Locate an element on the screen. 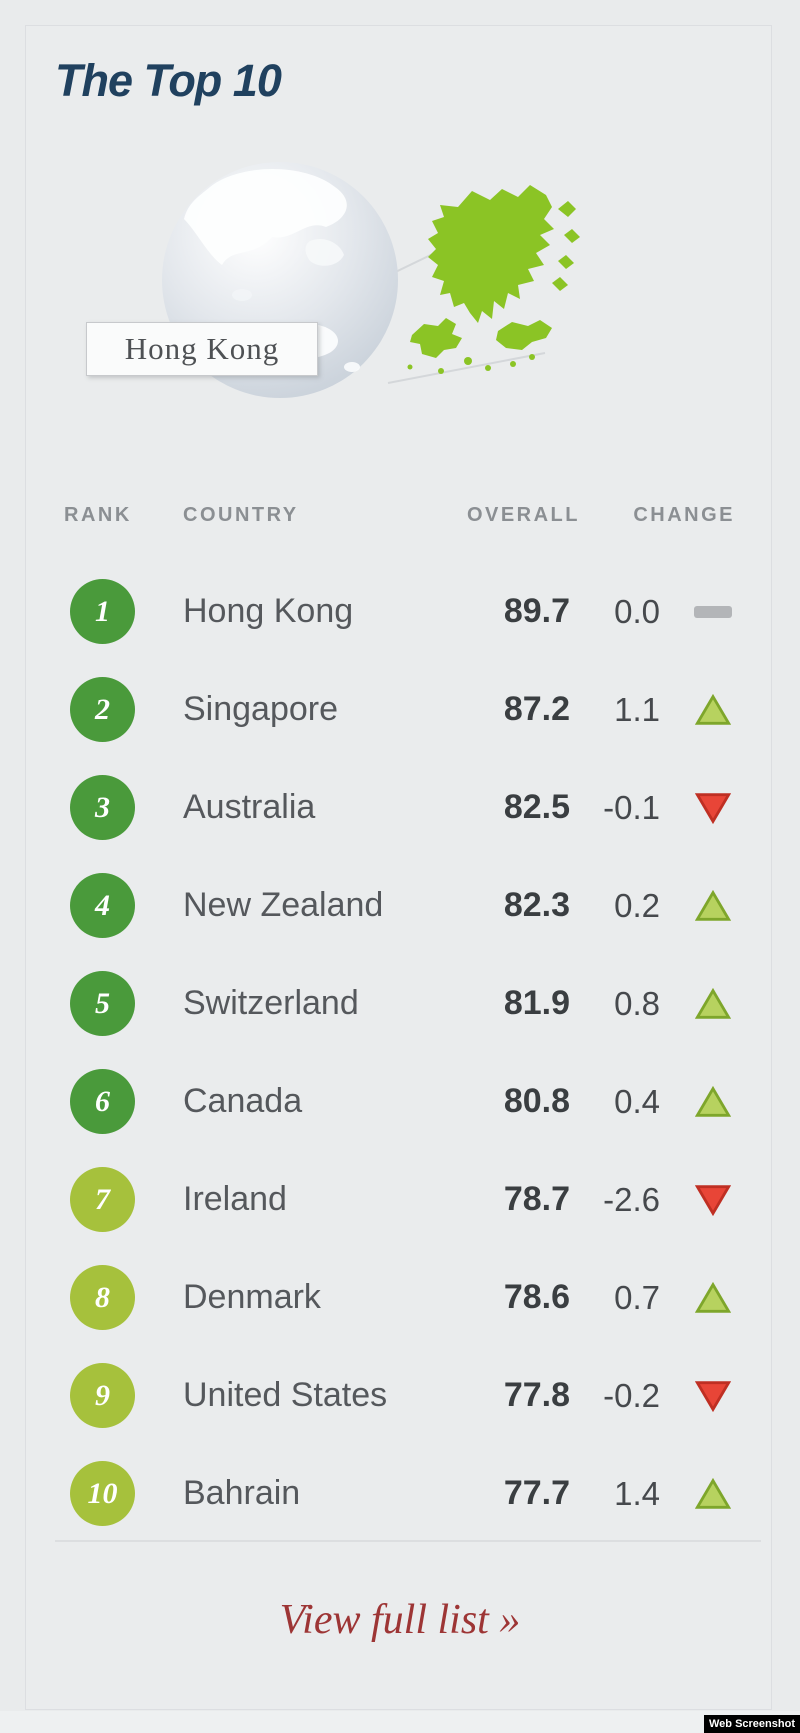  rank-badge: 7 is located at coordinates (102, 1199).